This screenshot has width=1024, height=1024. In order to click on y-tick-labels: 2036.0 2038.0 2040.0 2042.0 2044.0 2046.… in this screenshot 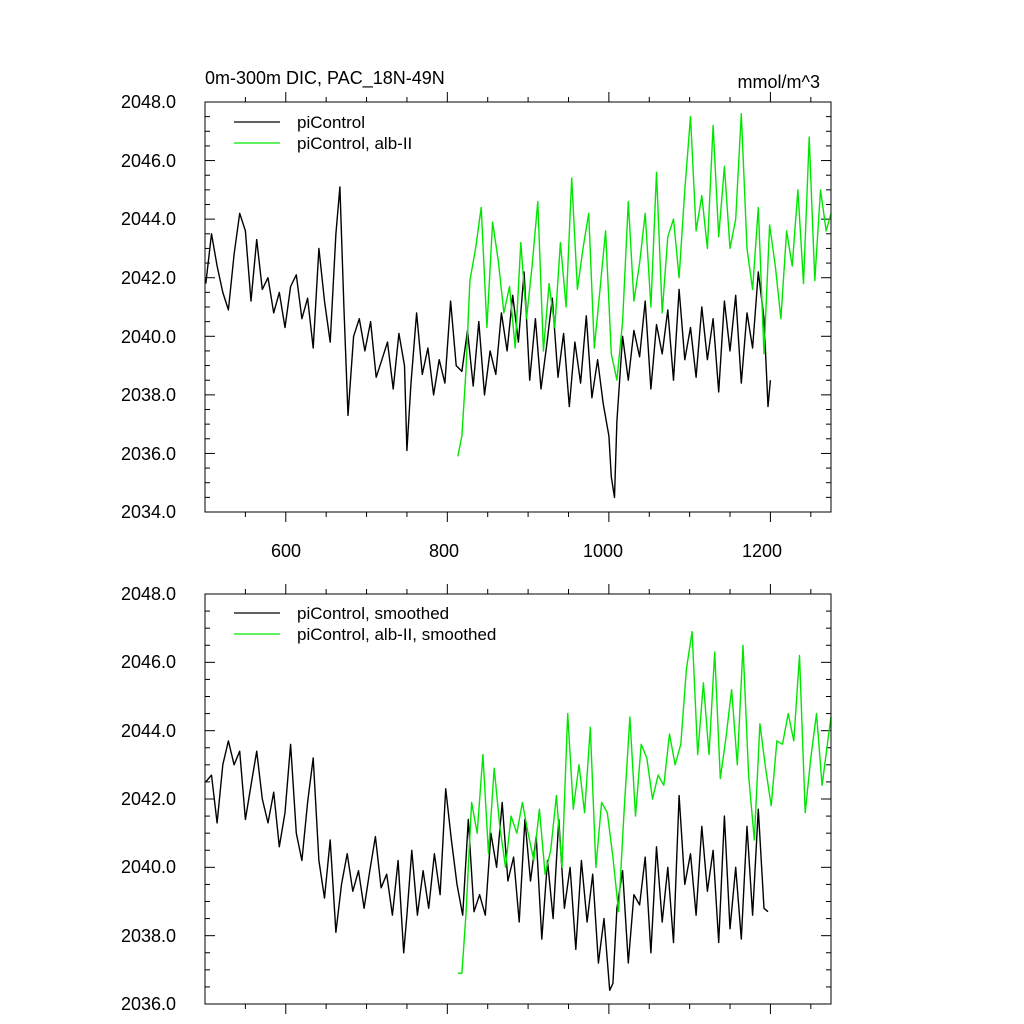, I will do `click(148, 799)`.